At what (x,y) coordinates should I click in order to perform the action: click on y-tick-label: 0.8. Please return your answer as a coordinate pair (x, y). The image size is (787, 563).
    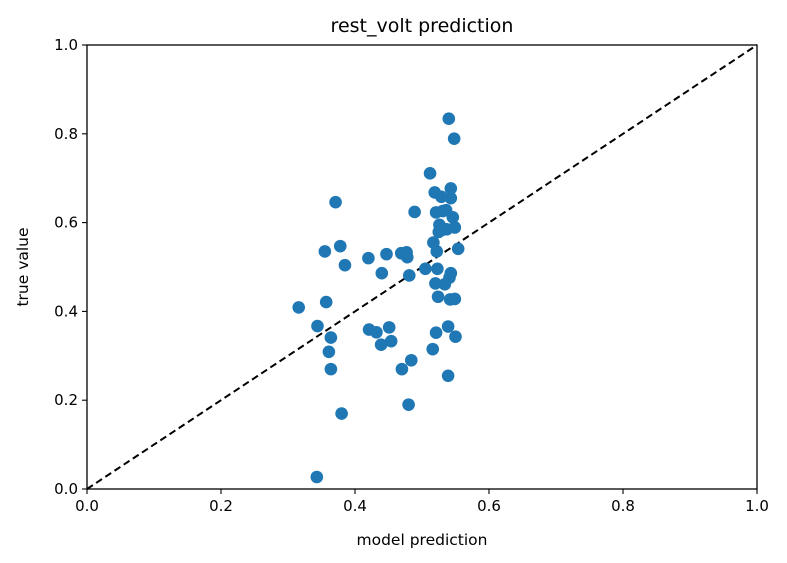
    Looking at the image, I should click on (66, 134).